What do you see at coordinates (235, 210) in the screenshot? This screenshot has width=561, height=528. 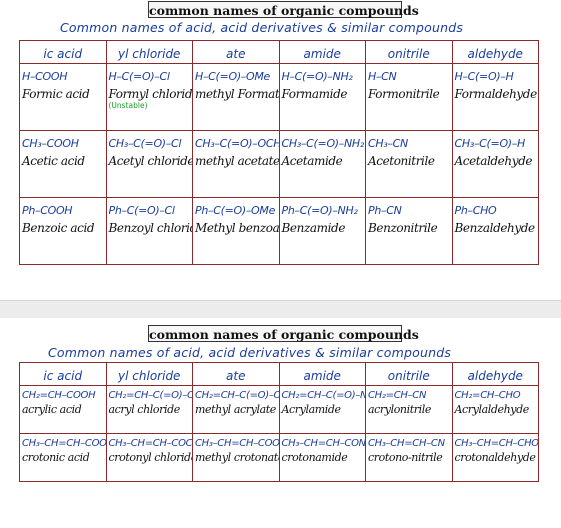 I see `compound-formula: Ph–C(=O)–OMe` at bounding box center [235, 210].